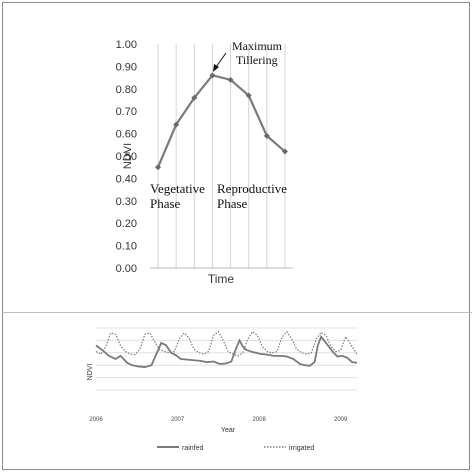  What do you see at coordinates (126, 179) in the screenshot?
I see `chart1-y-tick-label: 0.40` at bounding box center [126, 179].